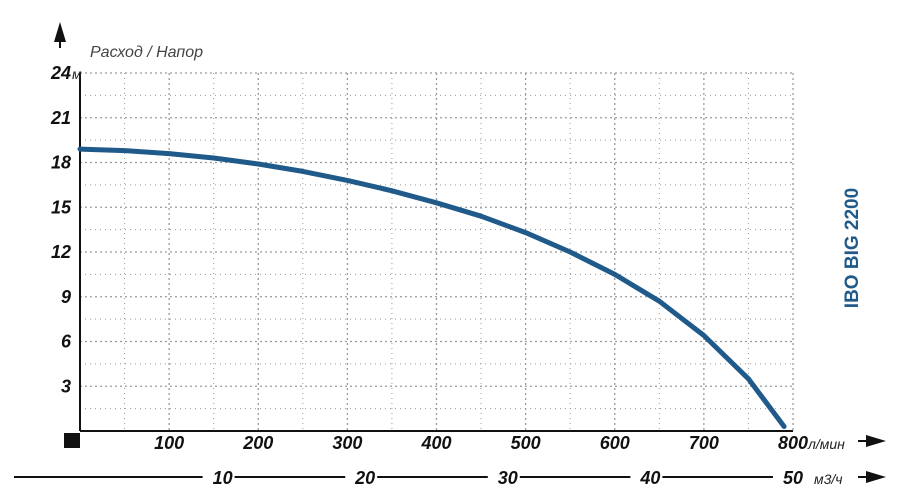  What do you see at coordinates (60, 32) in the screenshot?
I see `y-axis-arrow-icon` at bounding box center [60, 32].